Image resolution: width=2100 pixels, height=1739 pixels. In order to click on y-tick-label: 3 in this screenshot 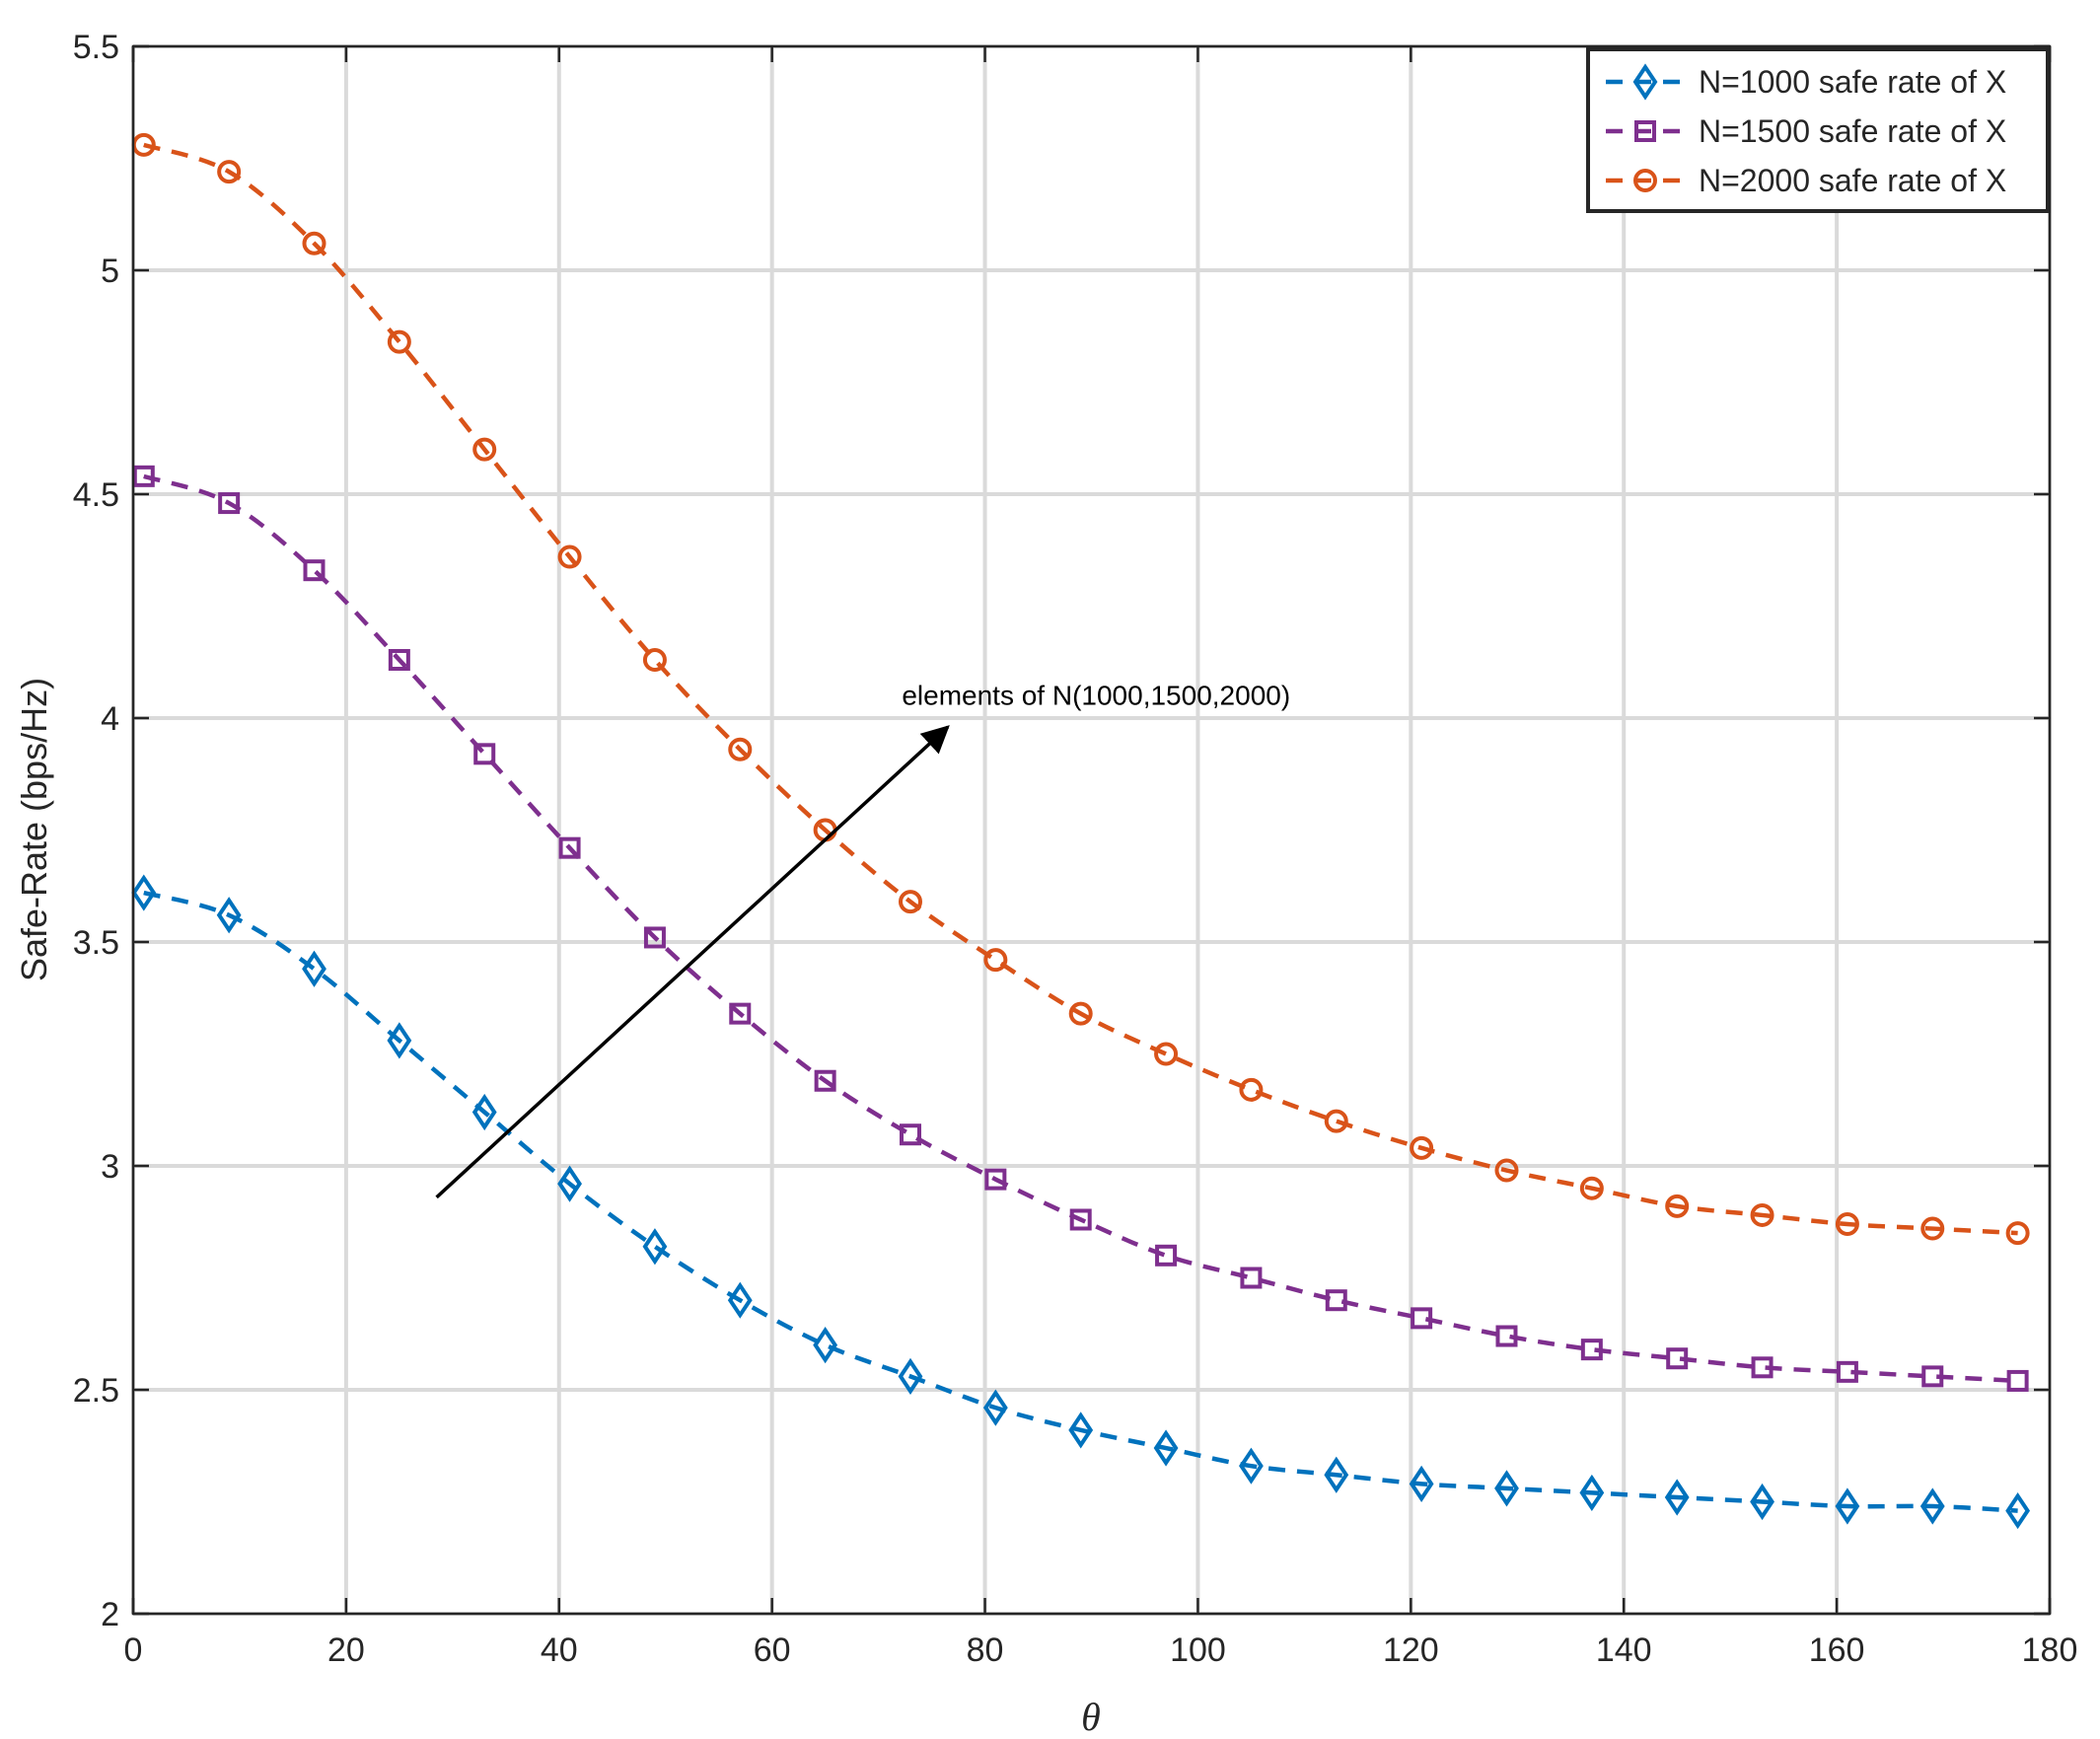, I will do `click(110, 1167)`.